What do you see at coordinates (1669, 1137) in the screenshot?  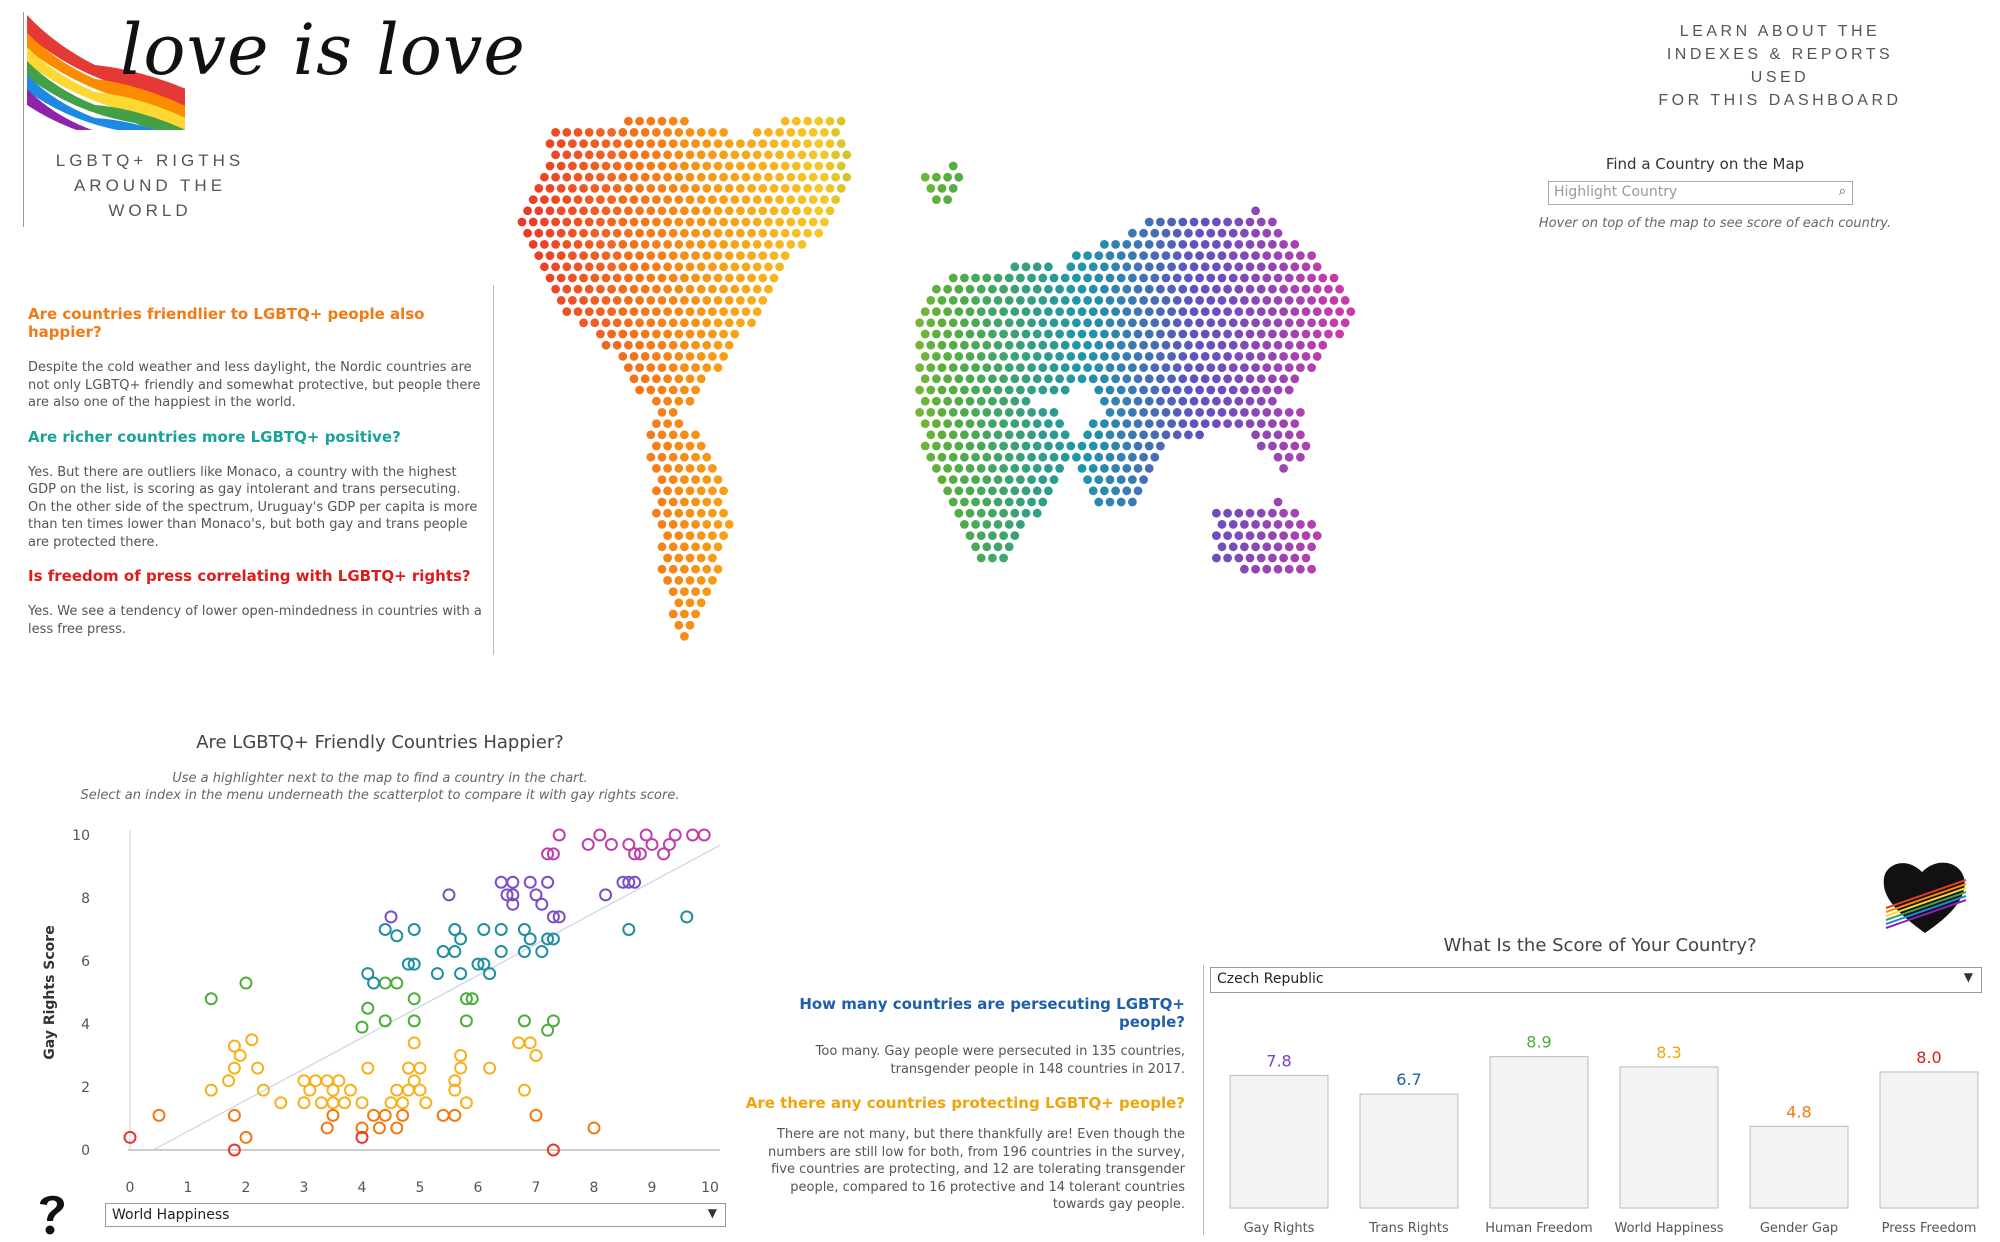 I see `score-bar` at bounding box center [1669, 1137].